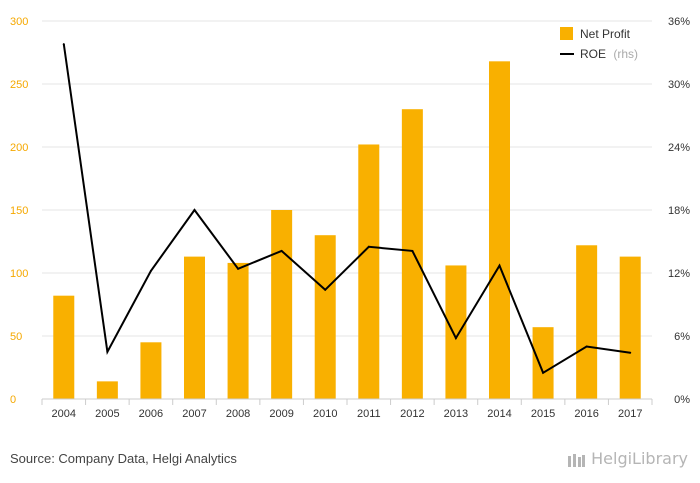 The image size is (700, 483). I want to click on x-tick-label: 2008, so click(238, 414).